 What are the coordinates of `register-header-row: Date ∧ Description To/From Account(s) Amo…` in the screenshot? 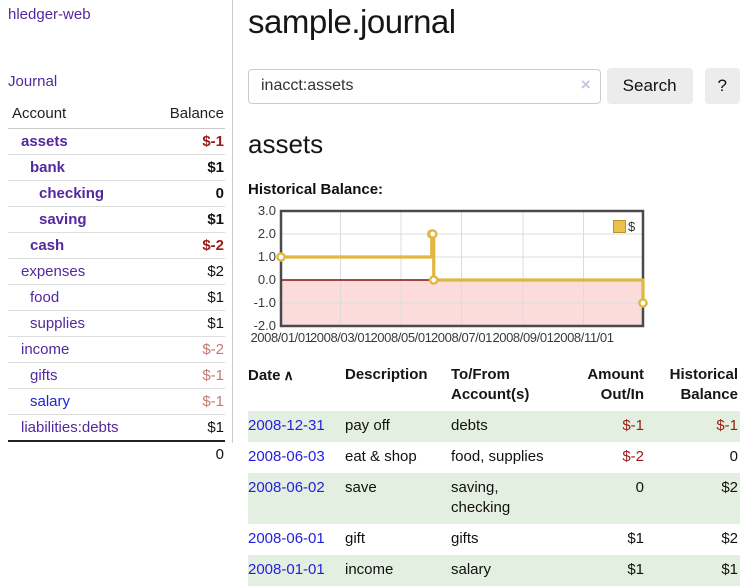 It's located at (494, 387).